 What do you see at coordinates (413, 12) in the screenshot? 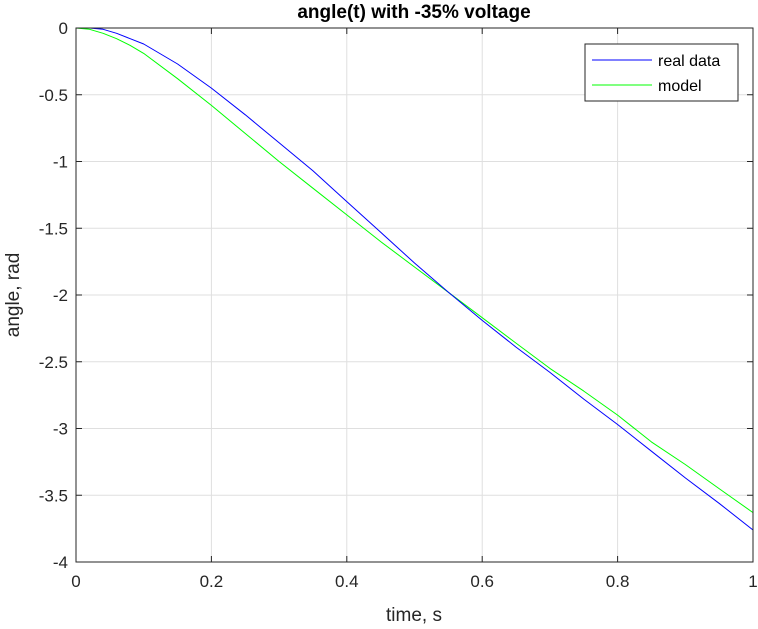
I see `chart-title: angle(t) with -35% voltage` at bounding box center [413, 12].